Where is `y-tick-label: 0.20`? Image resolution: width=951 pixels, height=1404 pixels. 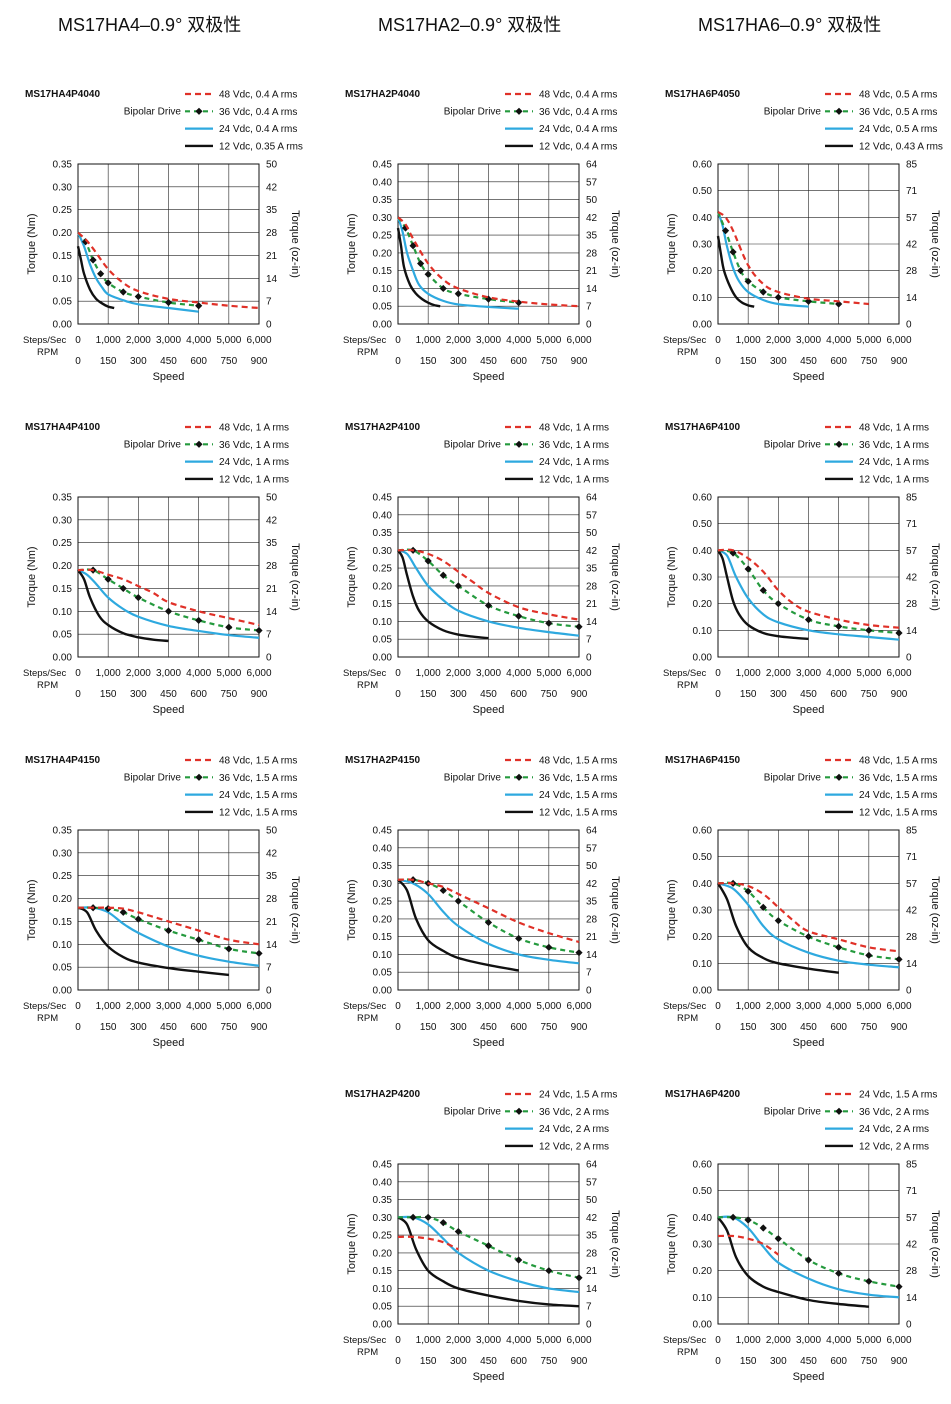 y-tick-label: 0.20 is located at coordinates (383, 586).